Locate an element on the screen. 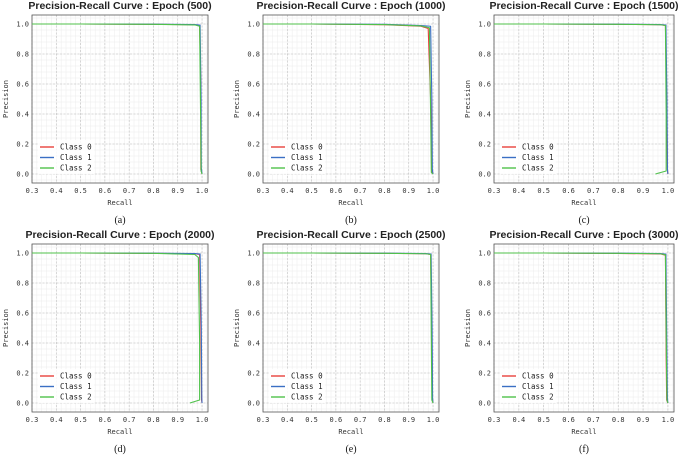 The image size is (685, 458). chart-title: Precision-Recall Curve : Epoch (500) is located at coordinates (119, 6).